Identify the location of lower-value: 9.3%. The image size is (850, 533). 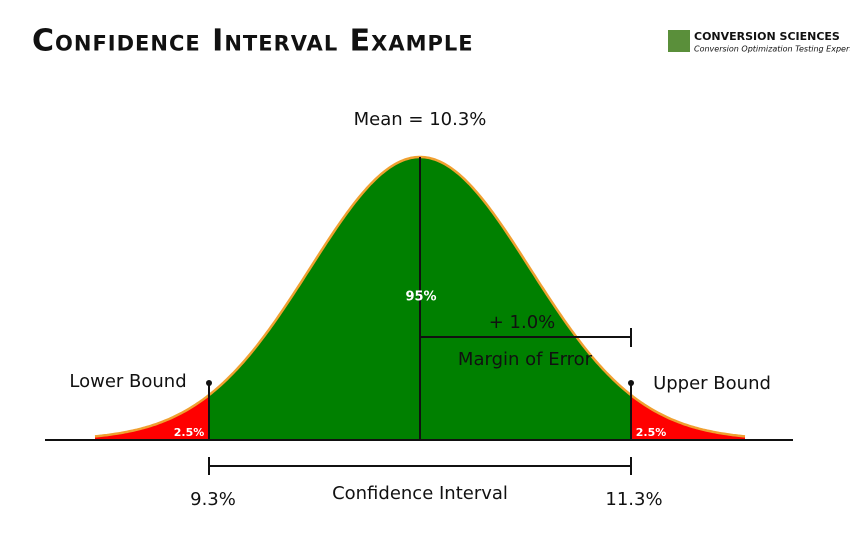
(213, 499).